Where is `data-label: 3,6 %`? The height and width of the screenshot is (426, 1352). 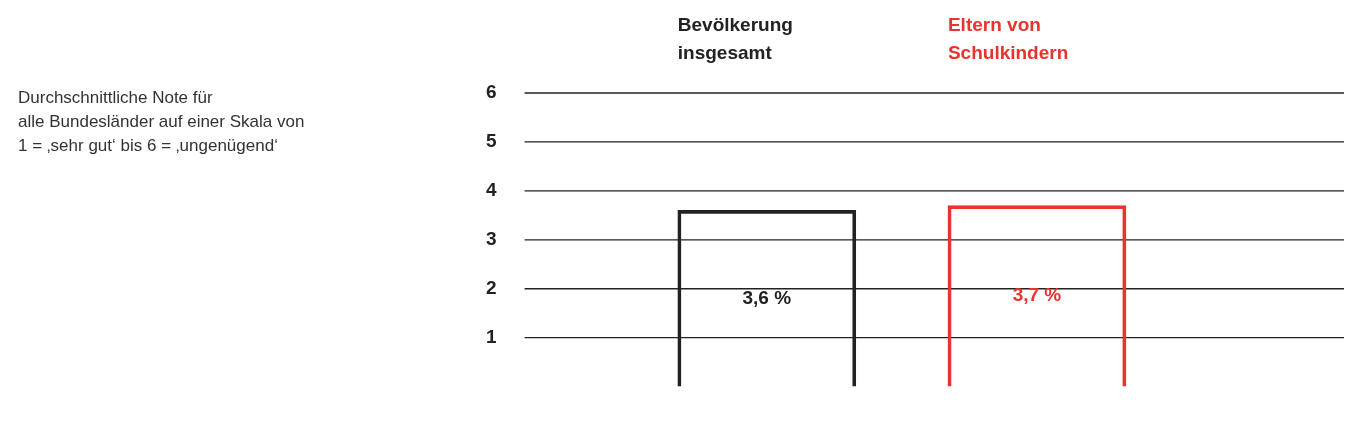 data-label: 3,6 % is located at coordinates (767, 297).